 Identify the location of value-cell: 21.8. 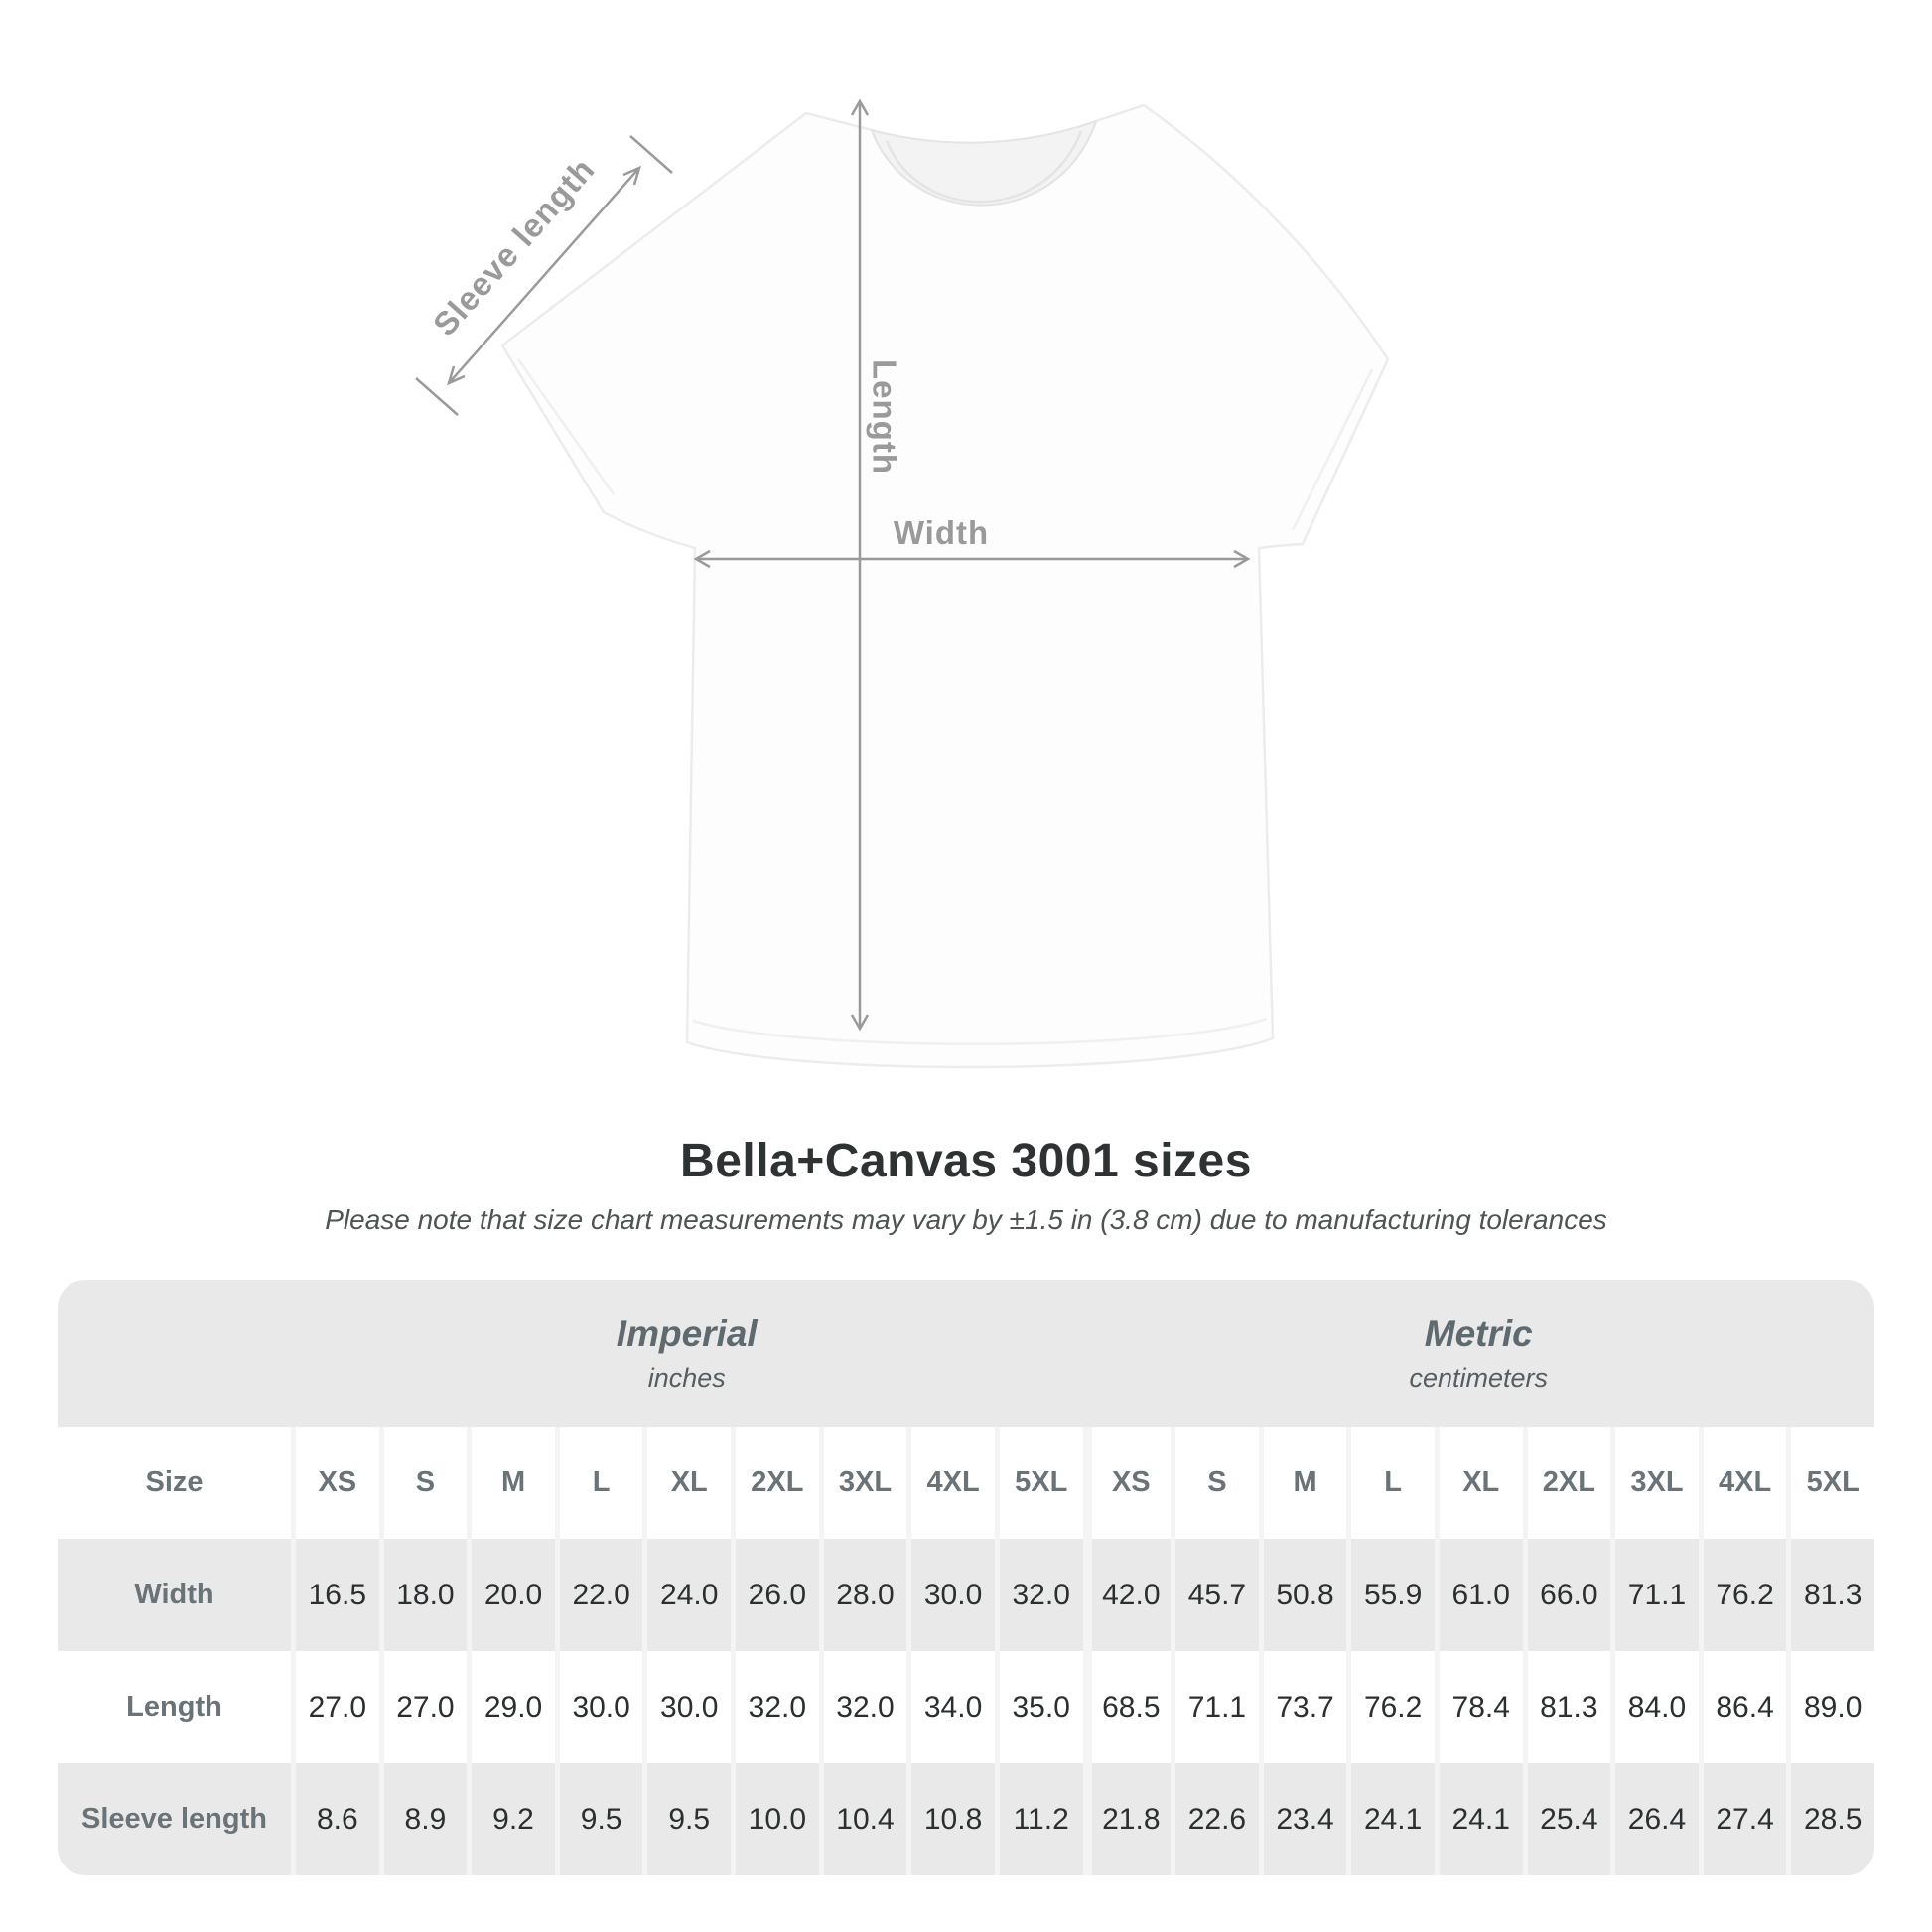
(1127, 1819).